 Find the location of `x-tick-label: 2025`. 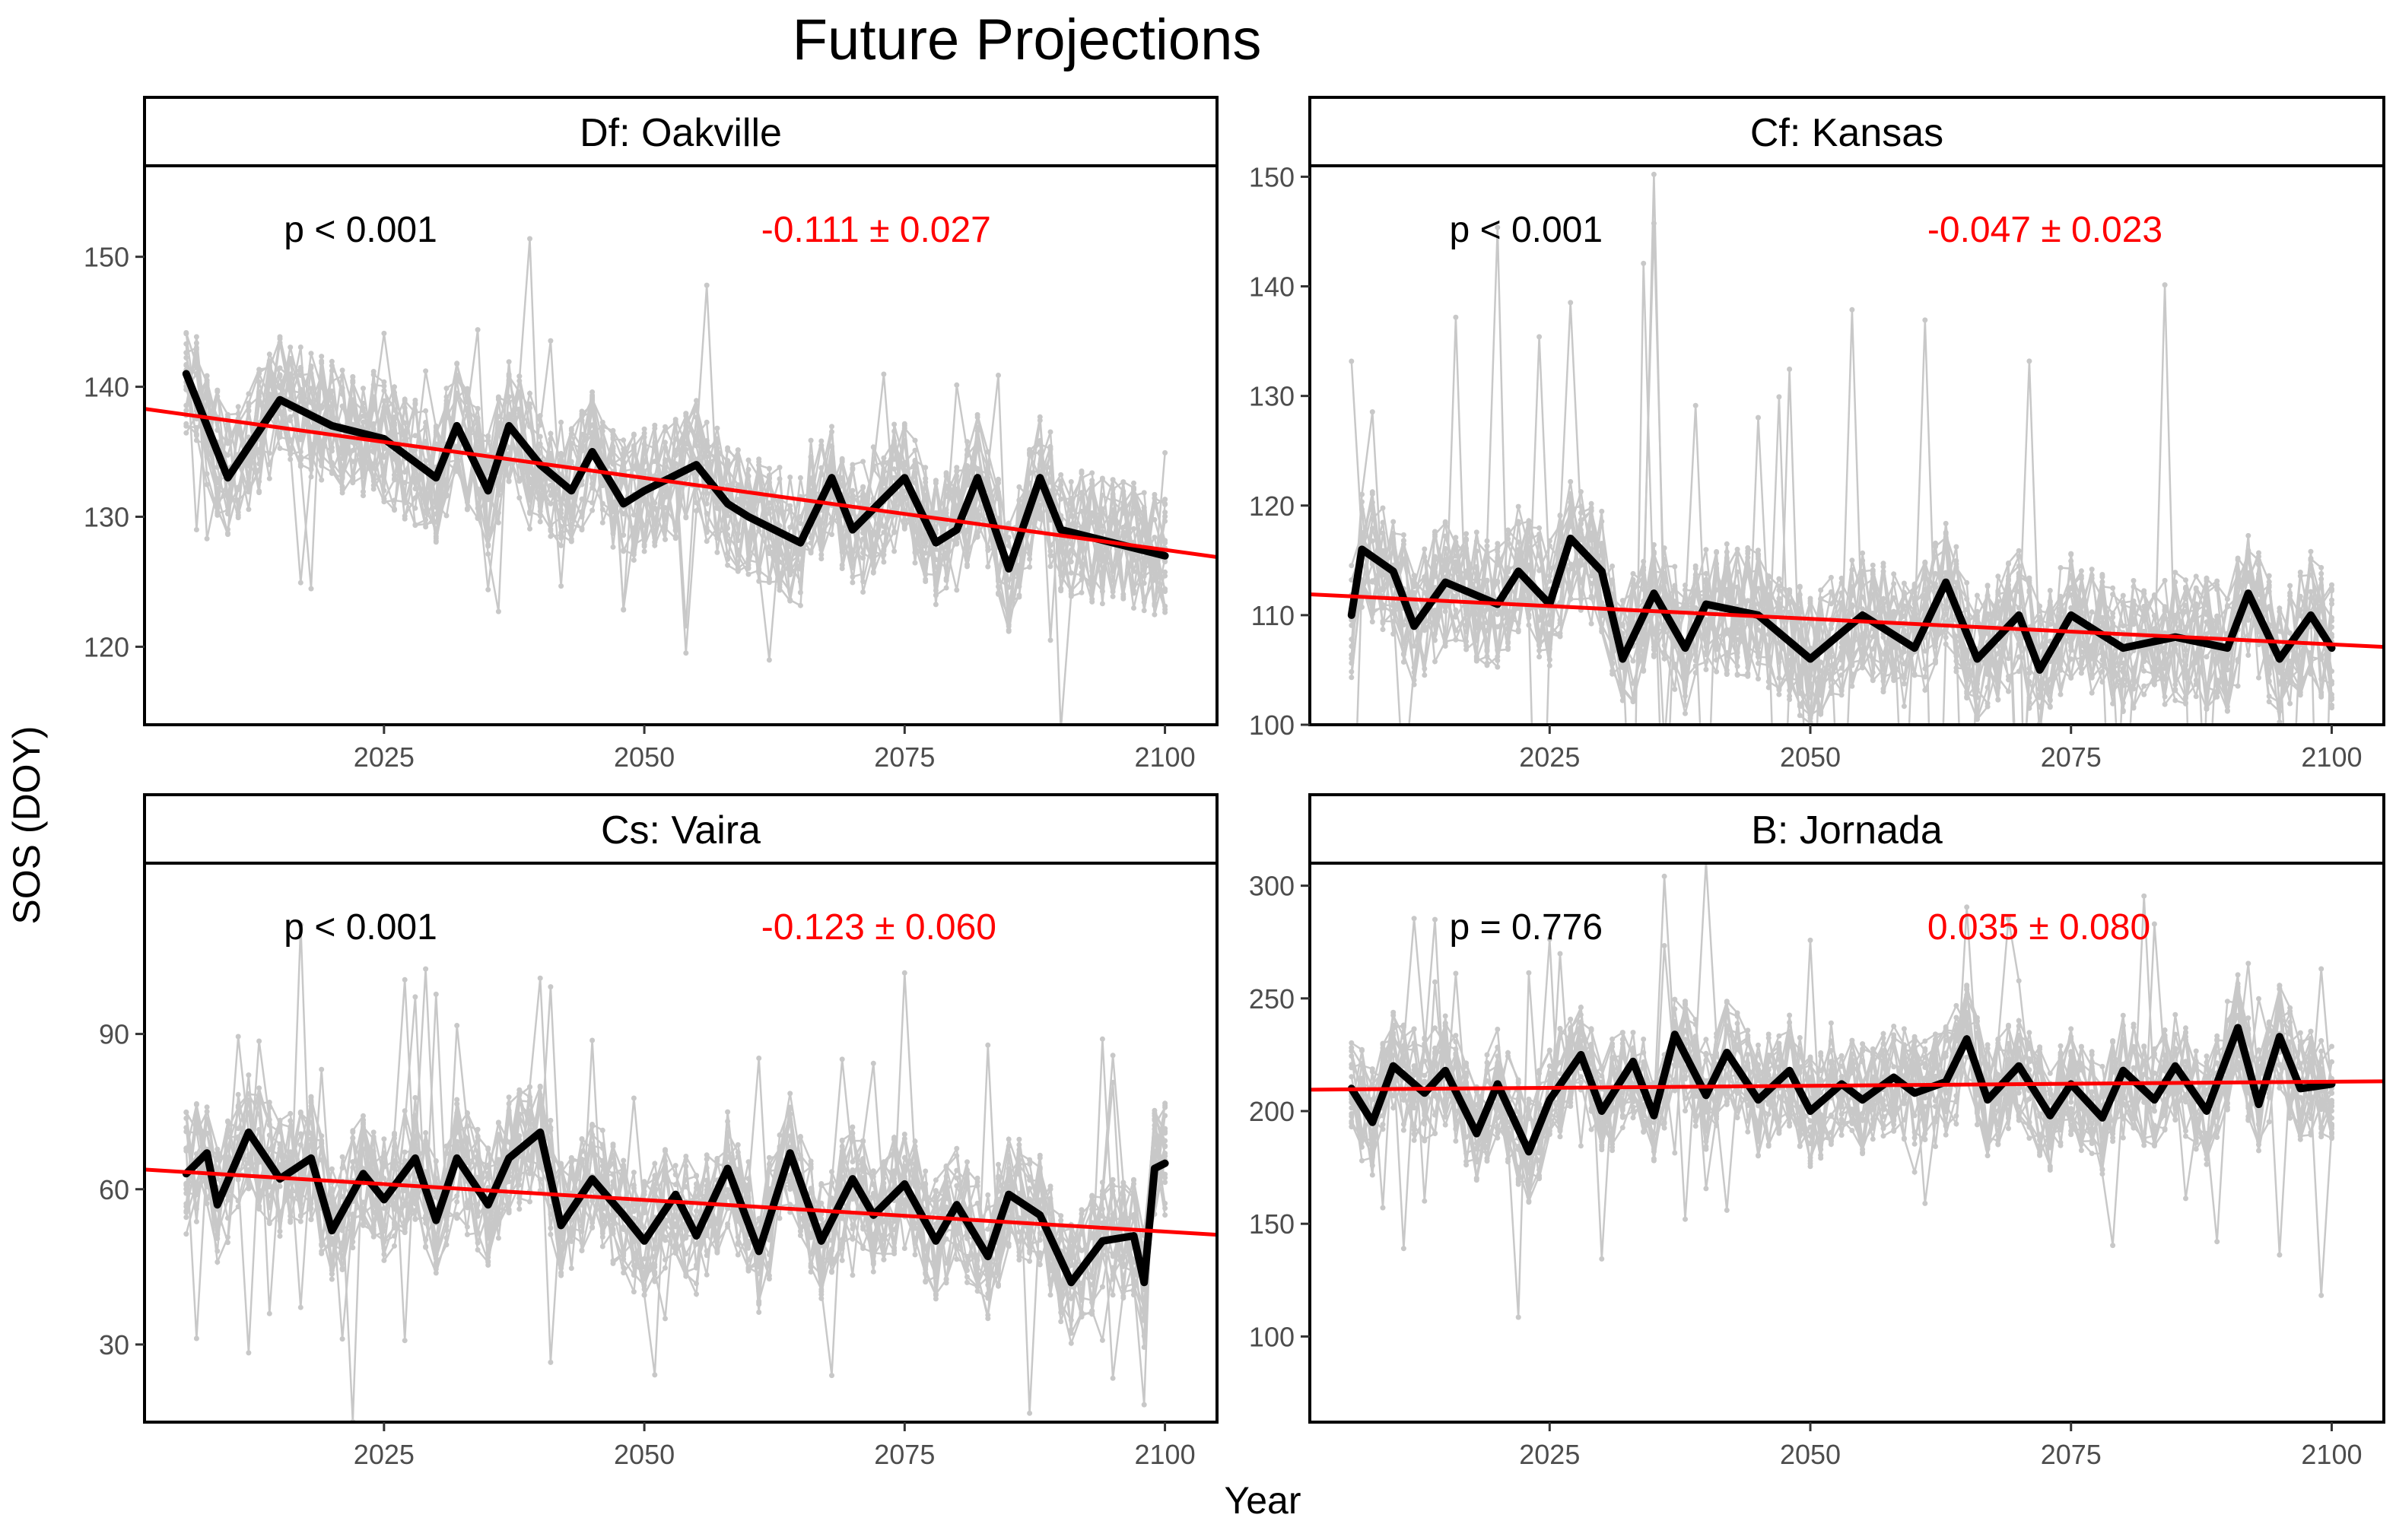

x-tick-label: 2025 is located at coordinates (1550, 757).